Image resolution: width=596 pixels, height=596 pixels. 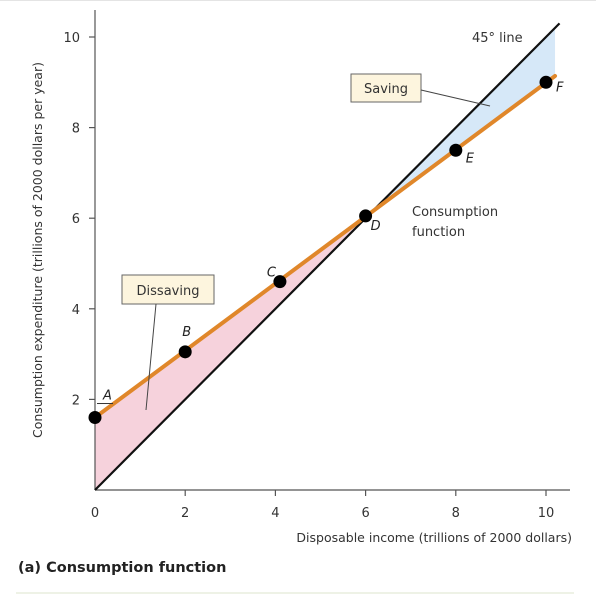 What do you see at coordinates (280, 282) in the screenshot?
I see `point-c` at bounding box center [280, 282].